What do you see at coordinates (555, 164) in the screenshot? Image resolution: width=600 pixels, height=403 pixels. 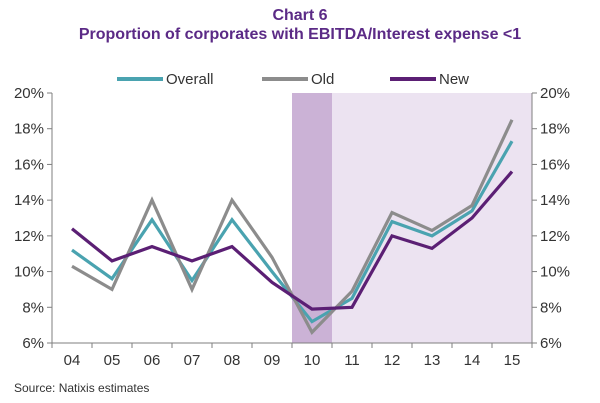 I see `y-tick-label-right: 16%` at bounding box center [555, 164].